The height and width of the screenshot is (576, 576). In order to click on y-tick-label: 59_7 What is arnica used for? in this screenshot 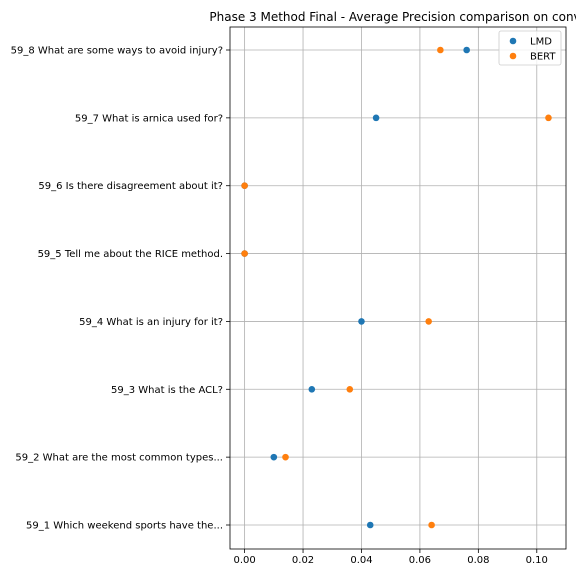, I will do `click(149, 118)`.